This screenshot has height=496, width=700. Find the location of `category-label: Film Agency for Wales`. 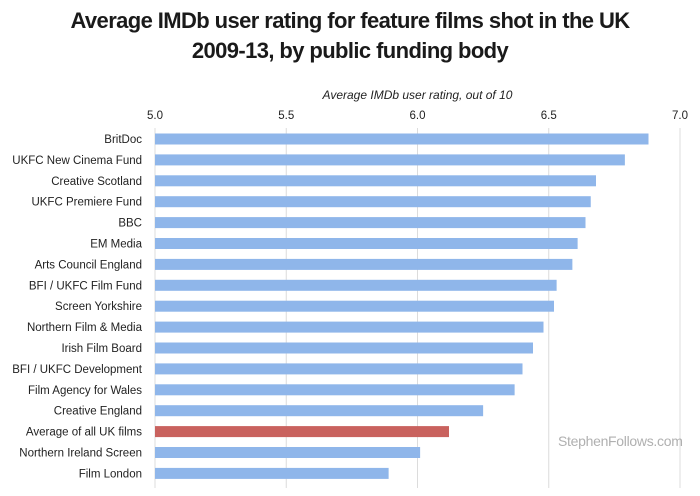

category-label: Film Agency for Wales is located at coordinates (85, 391).